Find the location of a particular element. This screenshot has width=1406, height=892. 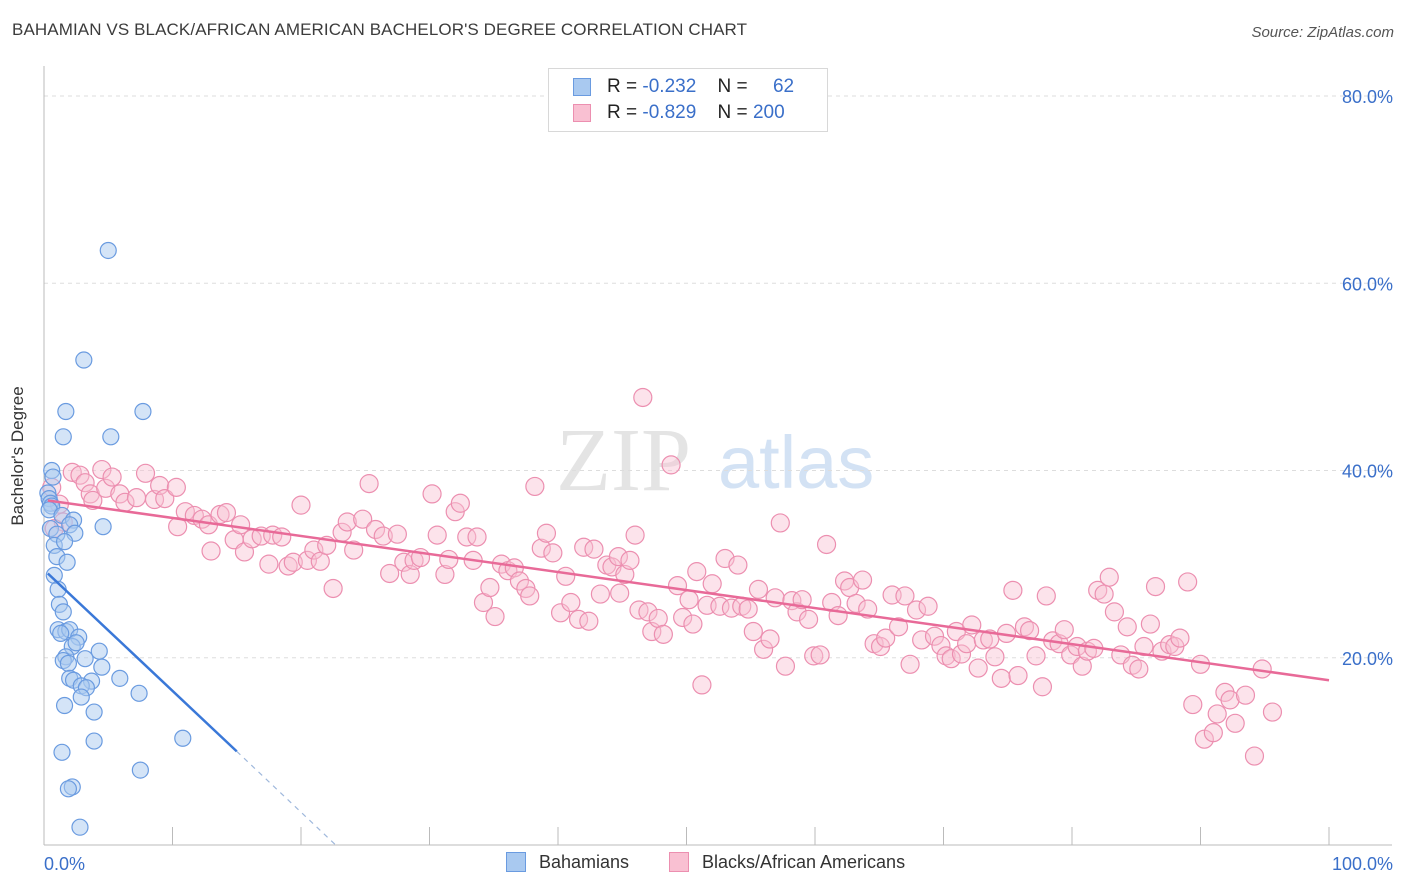

legend-label-blacks: Blacks/African Americans is located at coordinates (804, 862).